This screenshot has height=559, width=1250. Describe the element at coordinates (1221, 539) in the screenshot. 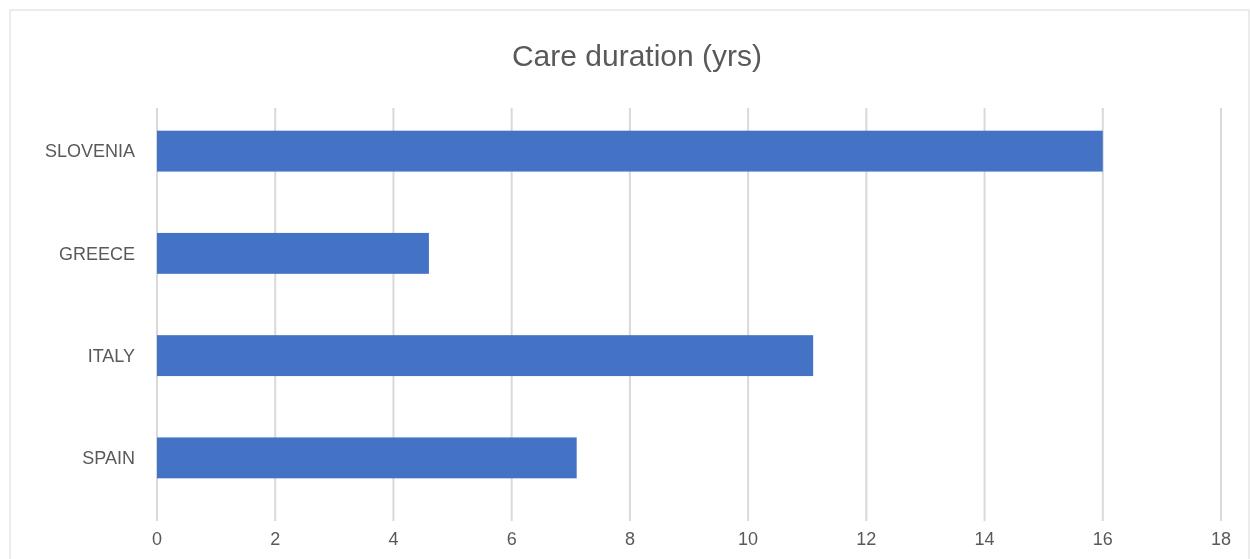

I see `x-tick-label: 18` at that location.